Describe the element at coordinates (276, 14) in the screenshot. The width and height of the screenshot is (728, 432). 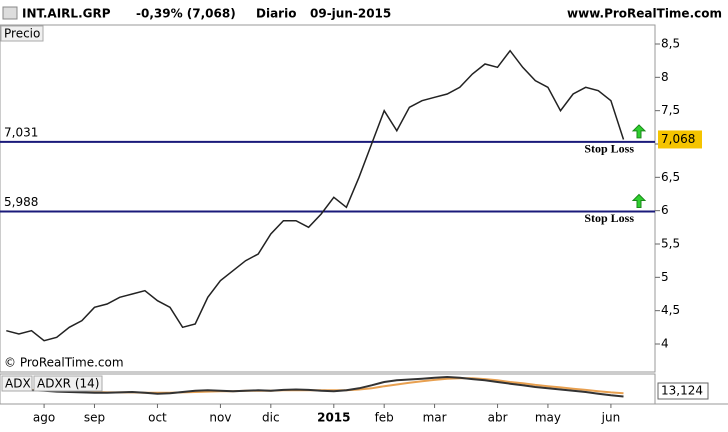
I see `period: Diario` at that location.